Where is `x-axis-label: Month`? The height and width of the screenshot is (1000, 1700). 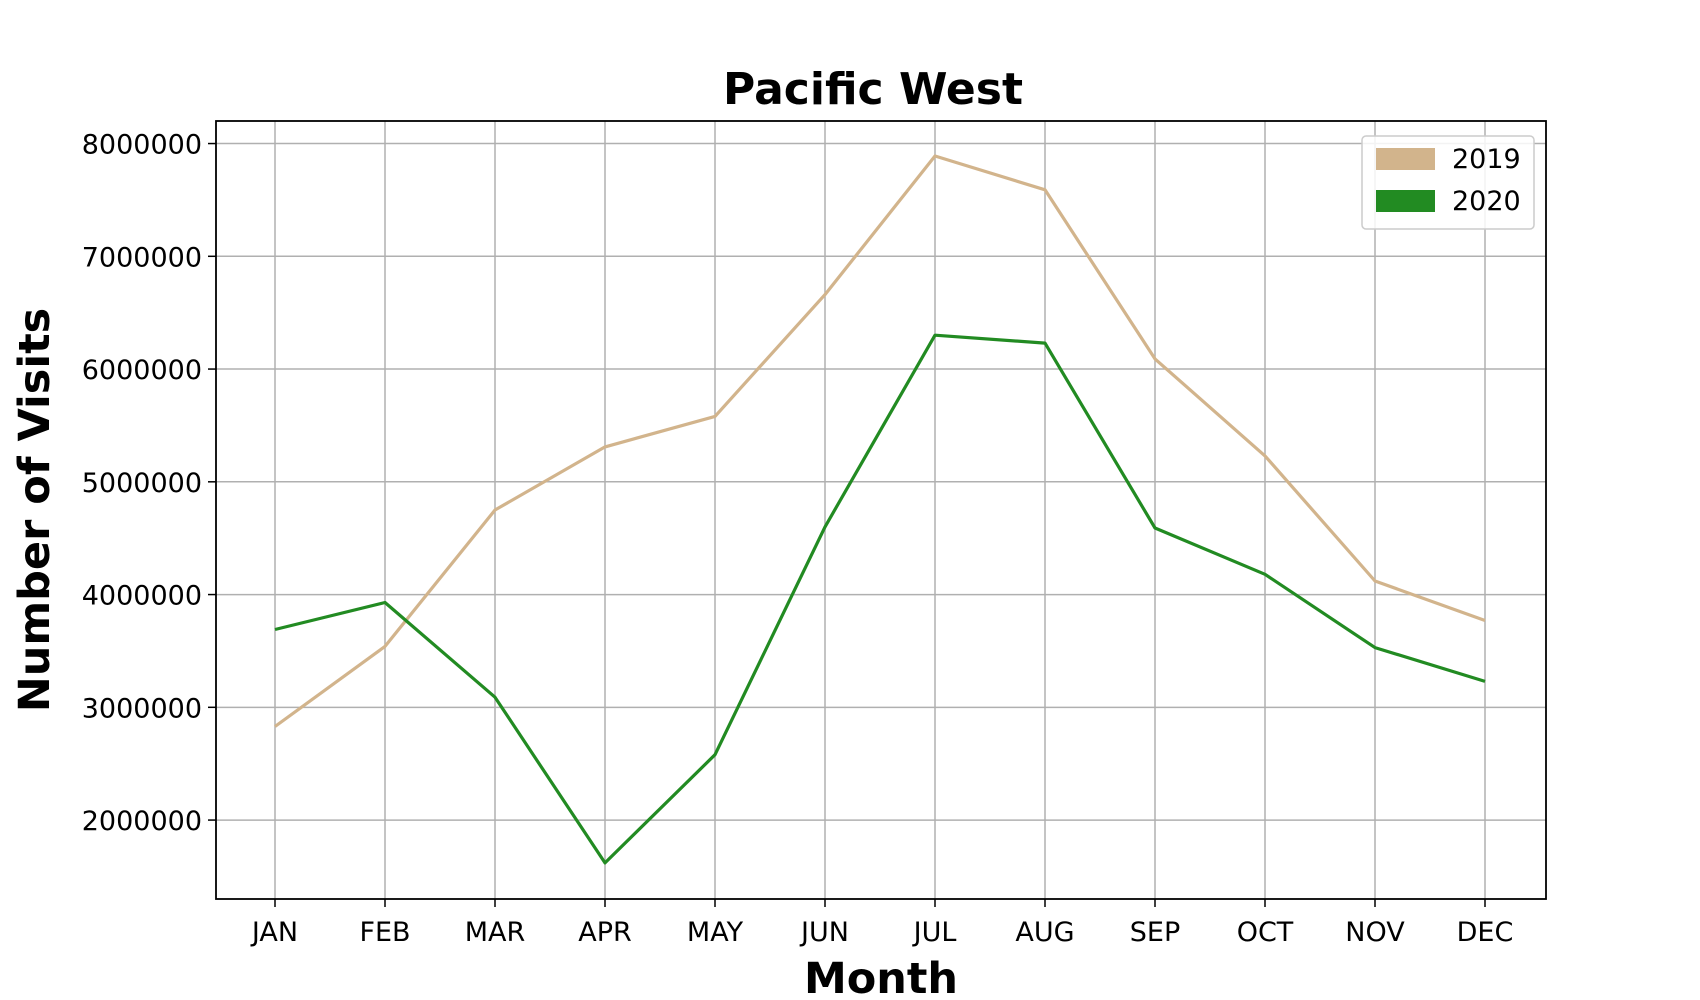 x-axis-label: Month is located at coordinates (881, 977).